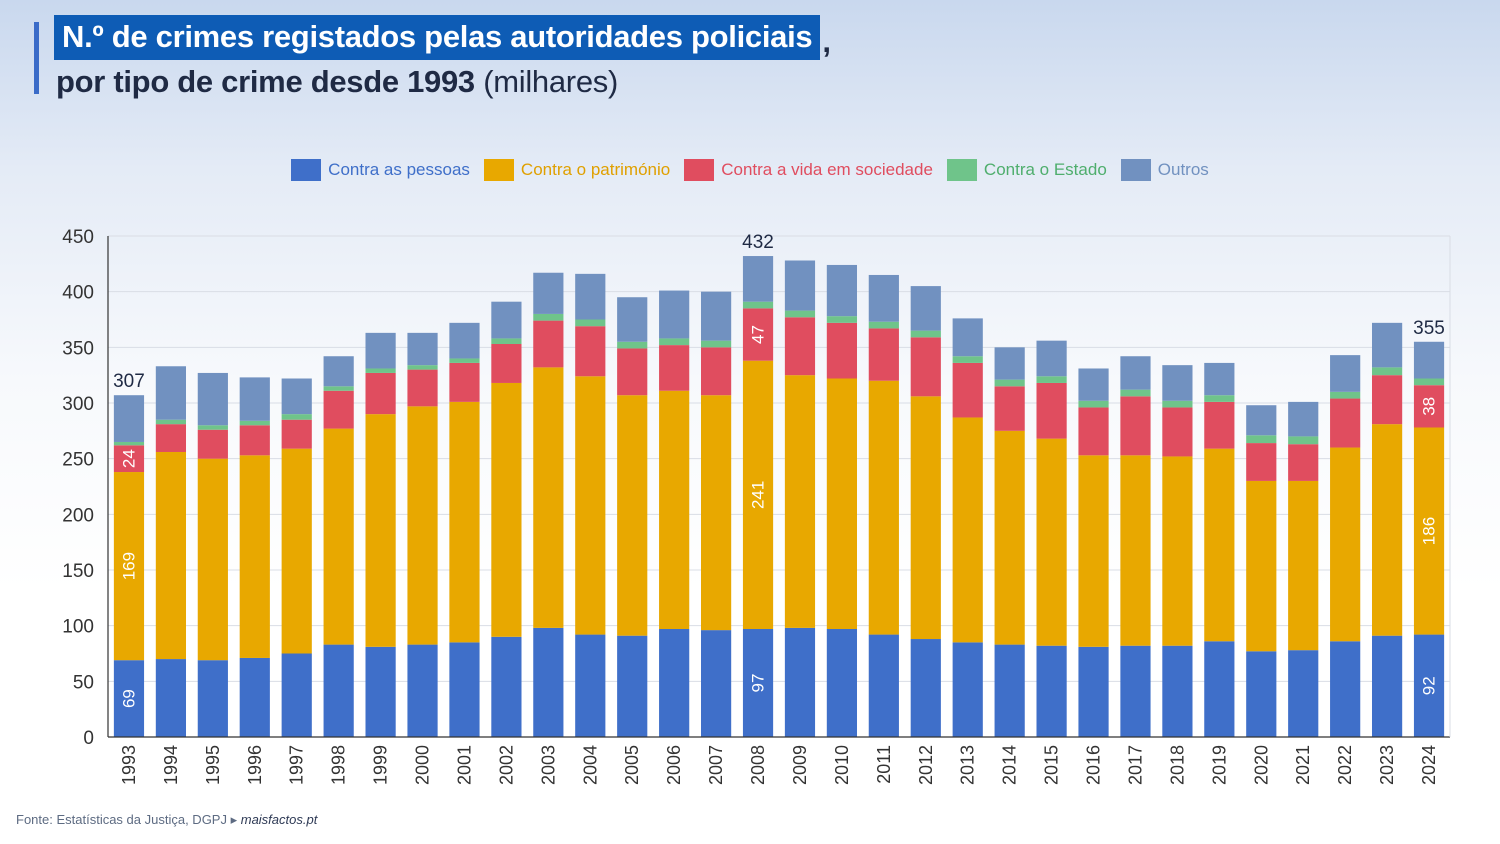 The width and height of the screenshot is (1500, 844). I want to click on bar-estado-1993, so click(129, 443).